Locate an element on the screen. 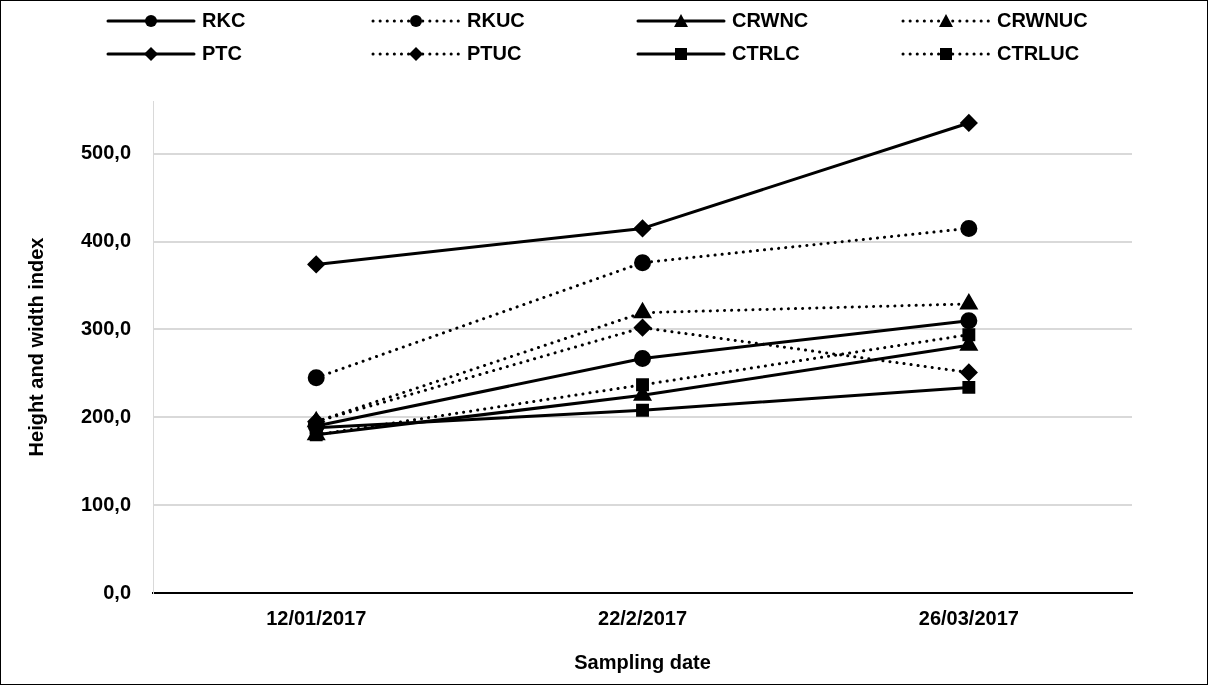 Image resolution: width=1208 pixels, height=685 pixels. x-tick-label: 12/01/2017 is located at coordinates (316, 617).